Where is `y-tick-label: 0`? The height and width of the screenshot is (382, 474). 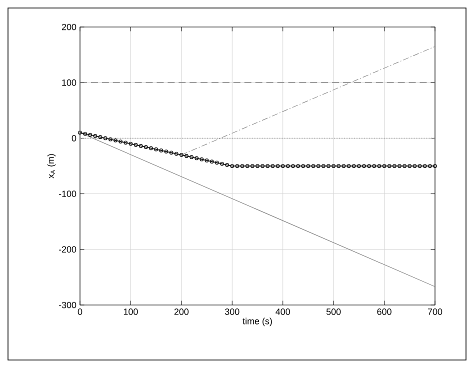 y-tick-label: 0 is located at coordinates (74, 138).